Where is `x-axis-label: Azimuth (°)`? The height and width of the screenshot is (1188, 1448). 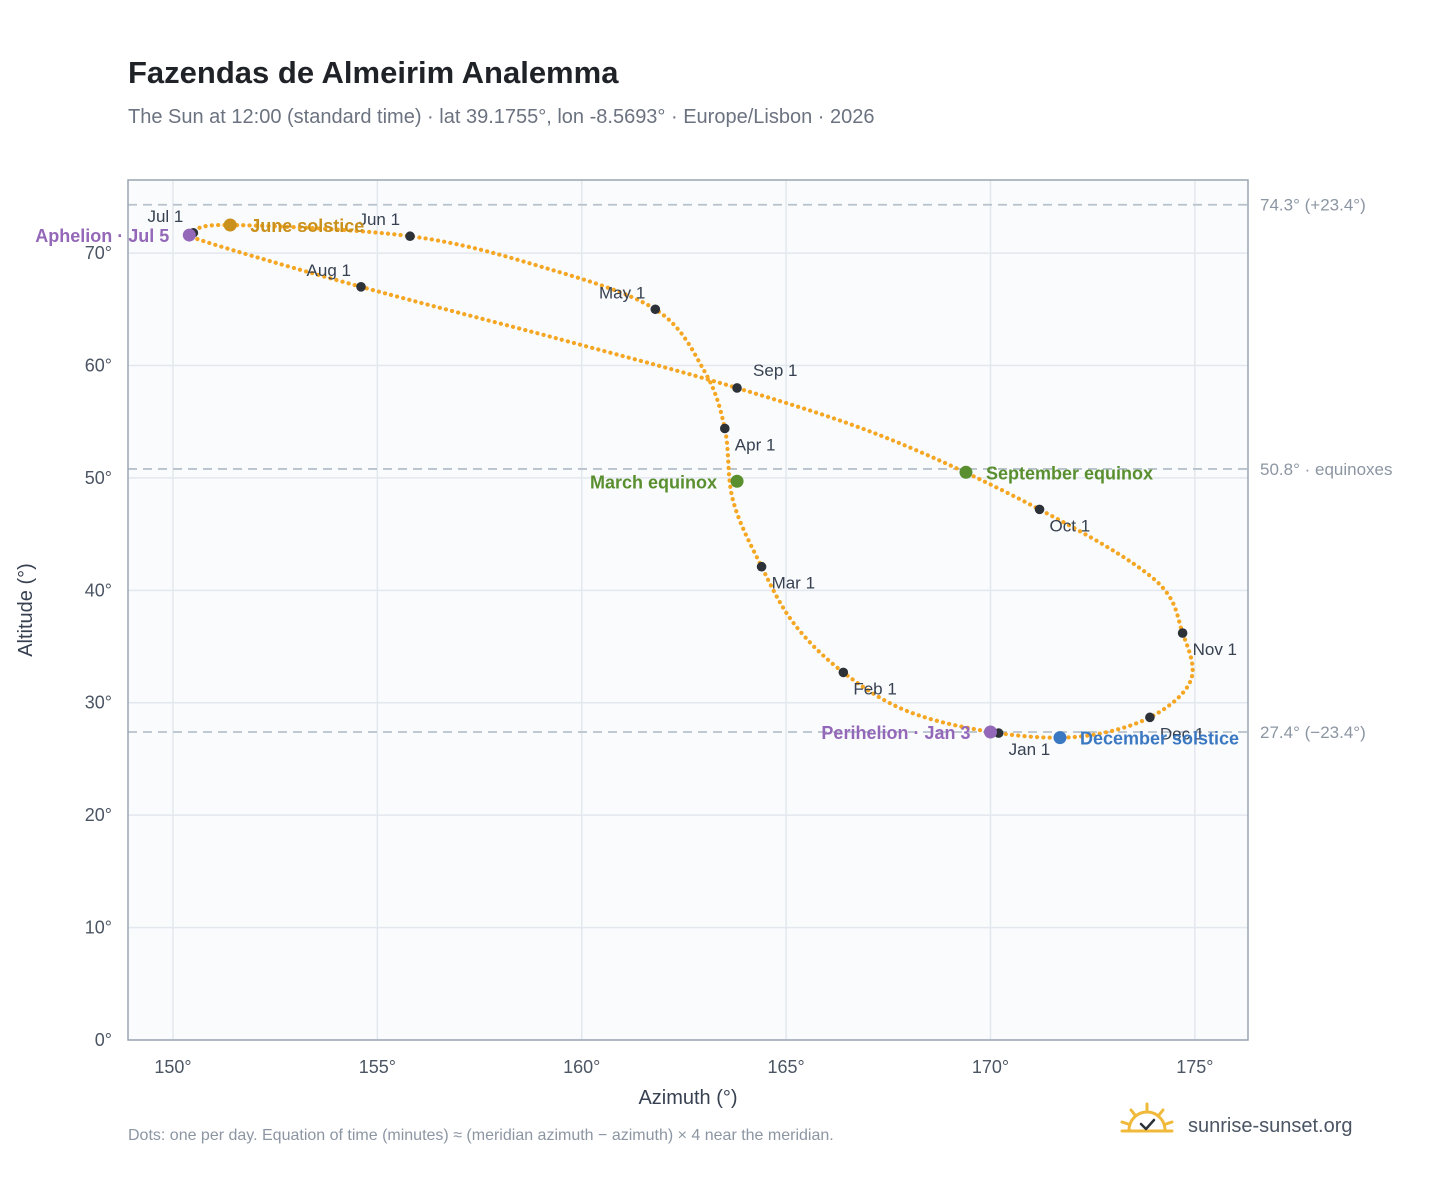 x-axis-label: Azimuth (°) is located at coordinates (687, 1098).